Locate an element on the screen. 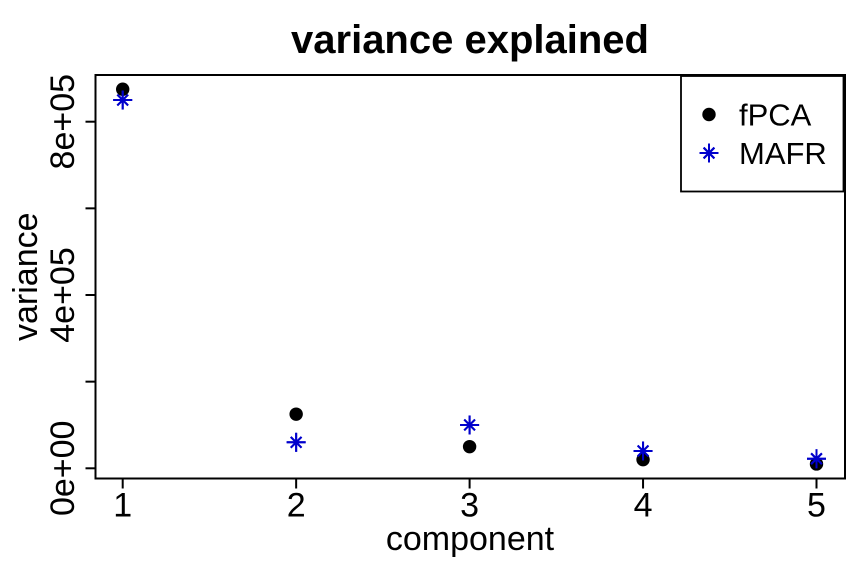 This screenshot has height=576, width=864. y-tick-label: 4e+05 is located at coordinates (63, 295).